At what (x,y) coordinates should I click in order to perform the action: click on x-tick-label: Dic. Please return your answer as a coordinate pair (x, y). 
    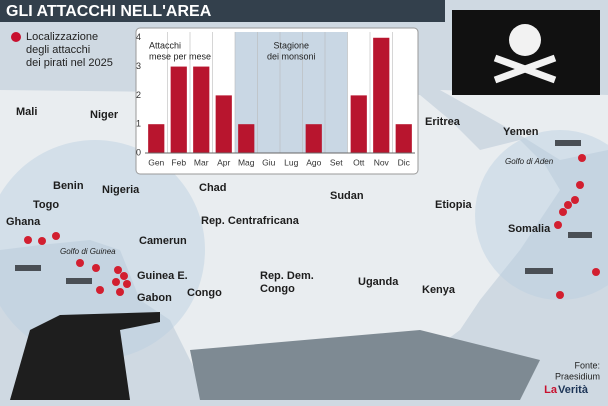
    Looking at the image, I should click on (404, 162).